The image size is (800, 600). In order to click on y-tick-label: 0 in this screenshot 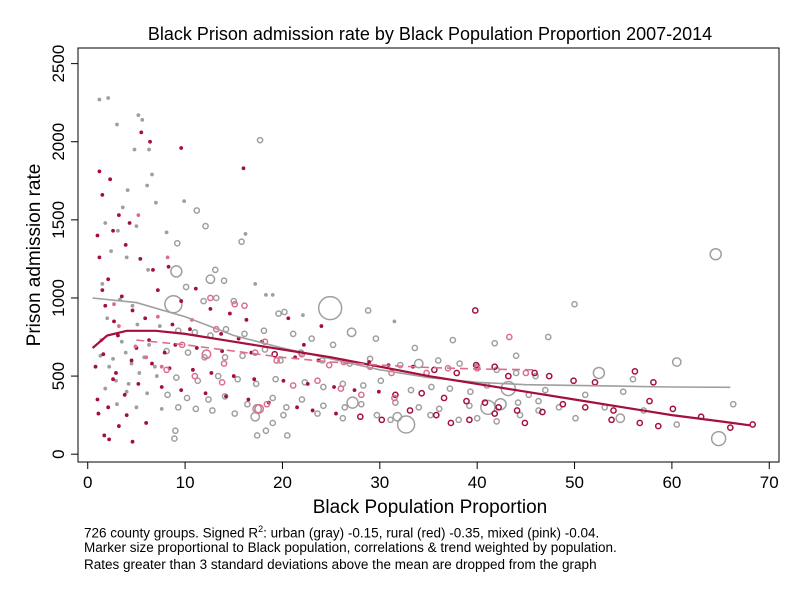, I will do `click(58, 453)`.